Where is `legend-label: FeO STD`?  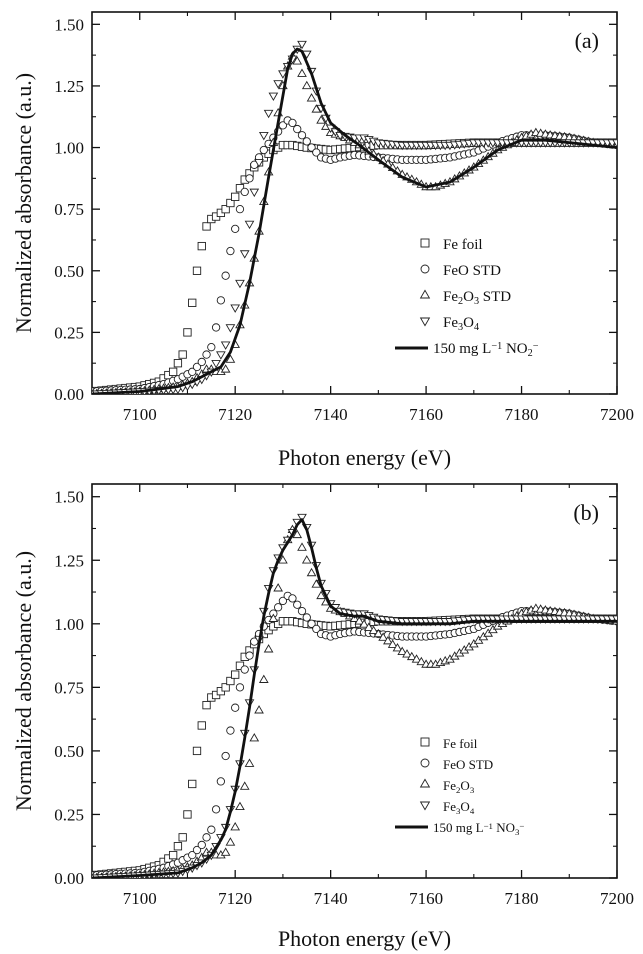
legend-label: FeO STD is located at coordinates (468, 764).